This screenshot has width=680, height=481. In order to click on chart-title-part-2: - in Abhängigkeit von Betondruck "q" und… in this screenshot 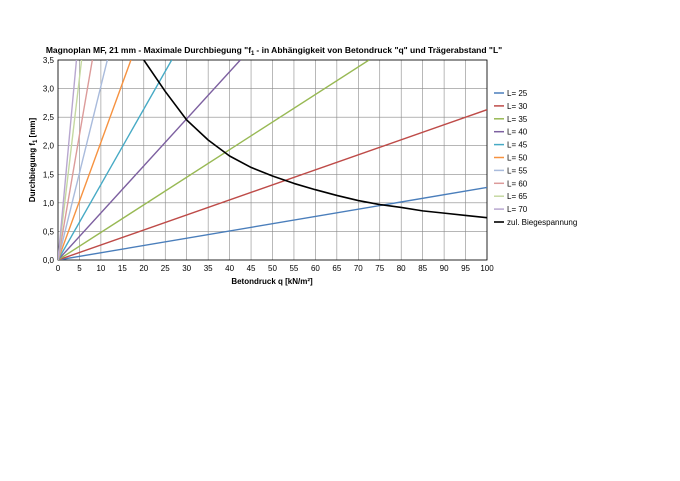, I will do `click(379, 50)`.